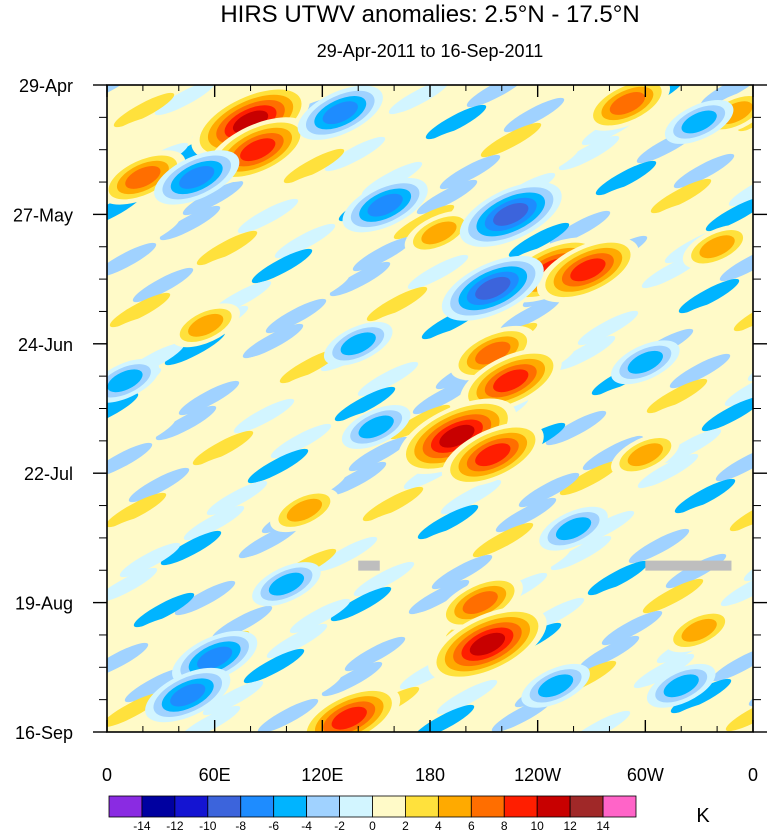 This screenshot has width=774, height=834. What do you see at coordinates (429, 14) in the screenshot?
I see `chart-title: HIRS UTWV anomalies: 2.5°N - 17.5°N` at bounding box center [429, 14].